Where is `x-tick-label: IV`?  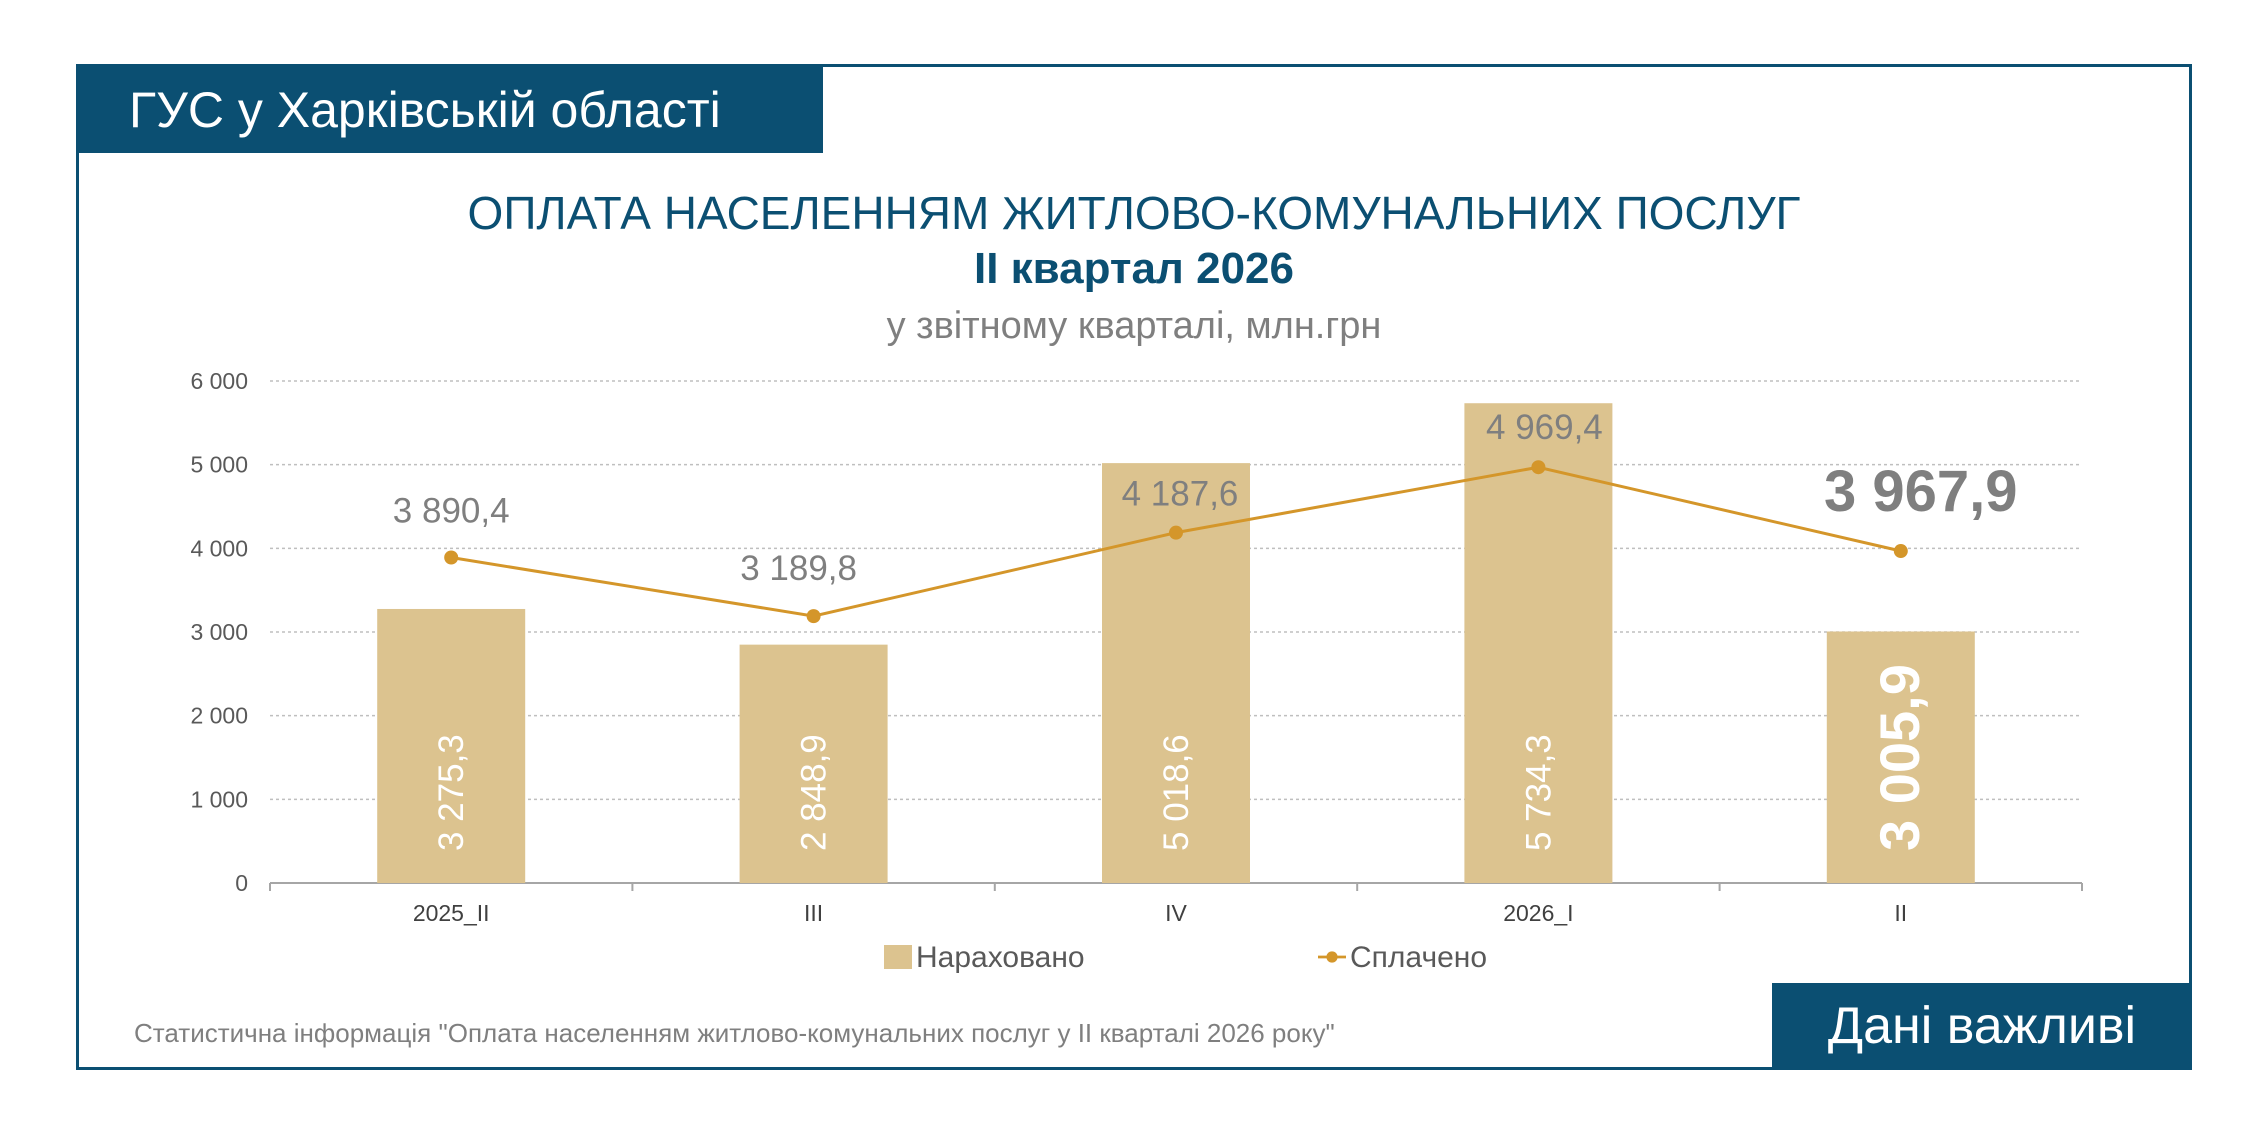
x-tick-label: IV is located at coordinates (1176, 913).